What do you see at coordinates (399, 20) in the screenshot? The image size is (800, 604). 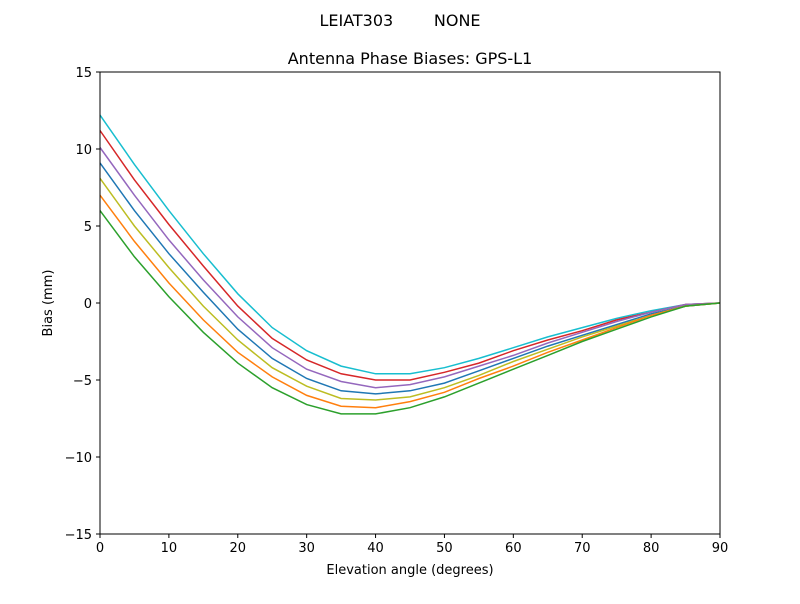 I see `suptitle: LEIAT303 NONE` at bounding box center [399, 20].